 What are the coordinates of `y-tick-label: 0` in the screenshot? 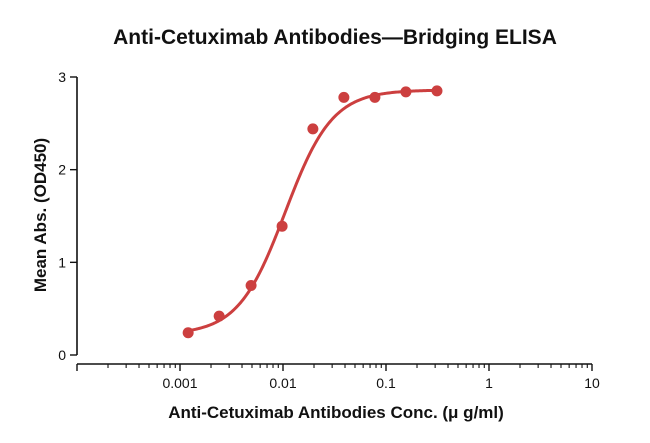 It's located at (62, 355).